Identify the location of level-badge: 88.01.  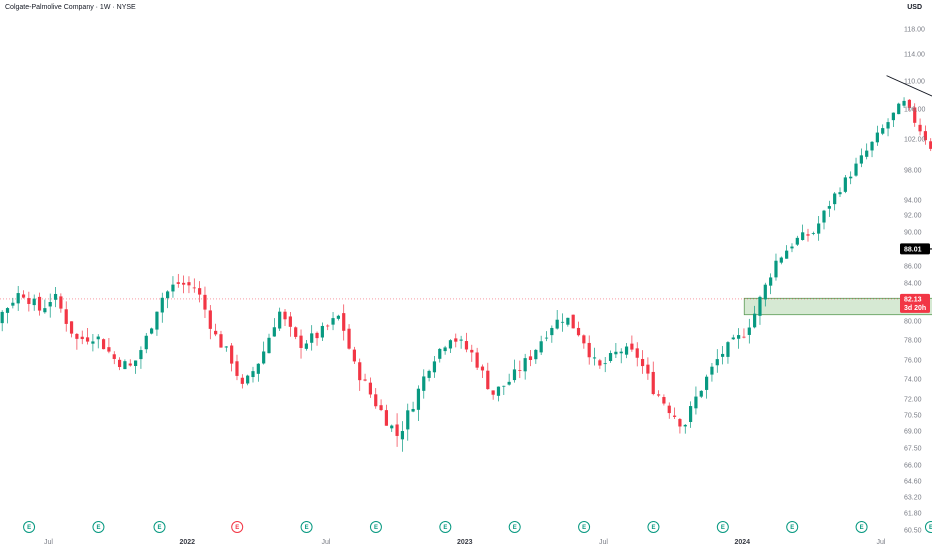
(915, 249).